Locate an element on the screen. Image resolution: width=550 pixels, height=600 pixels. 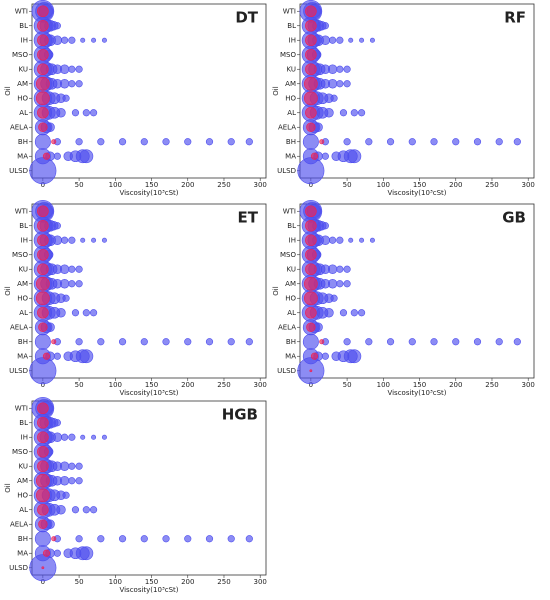
y-tick-label: ULSD is located at coordinates (286, 171).